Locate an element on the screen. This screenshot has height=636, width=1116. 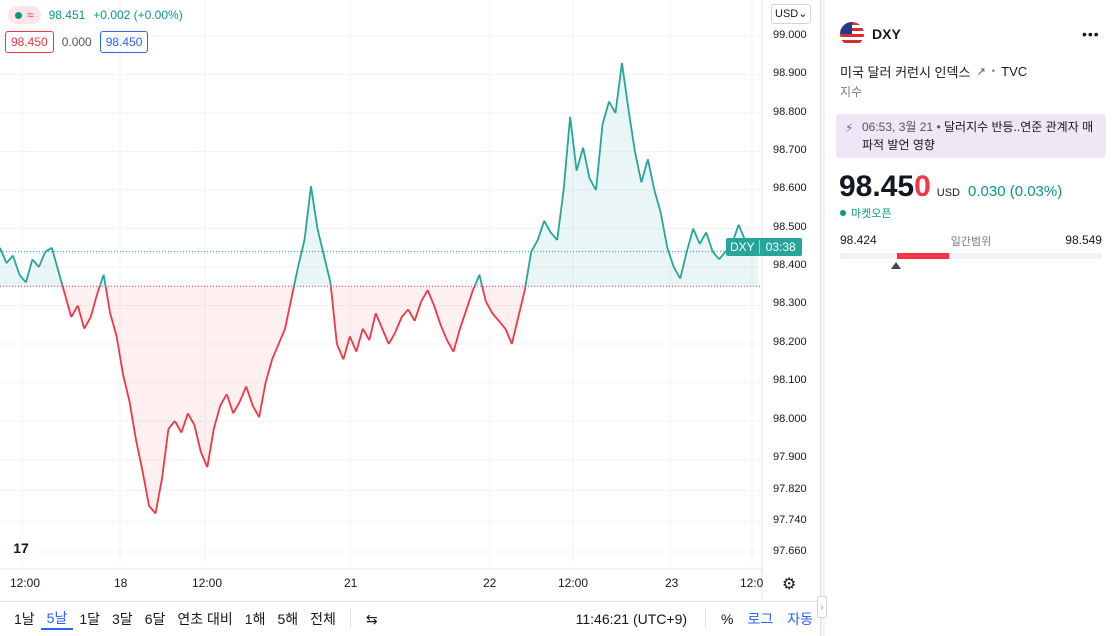
chevron-down-icon: ⌄ is located at coordinates (803, 14).